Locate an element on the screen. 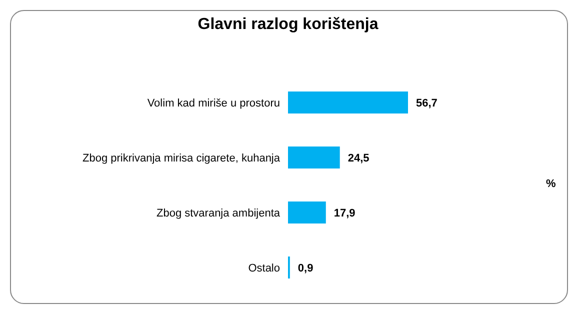 The width and height of the screenshot is (586, 317). data-label: 0,9 is located at coordinates (306, 268).